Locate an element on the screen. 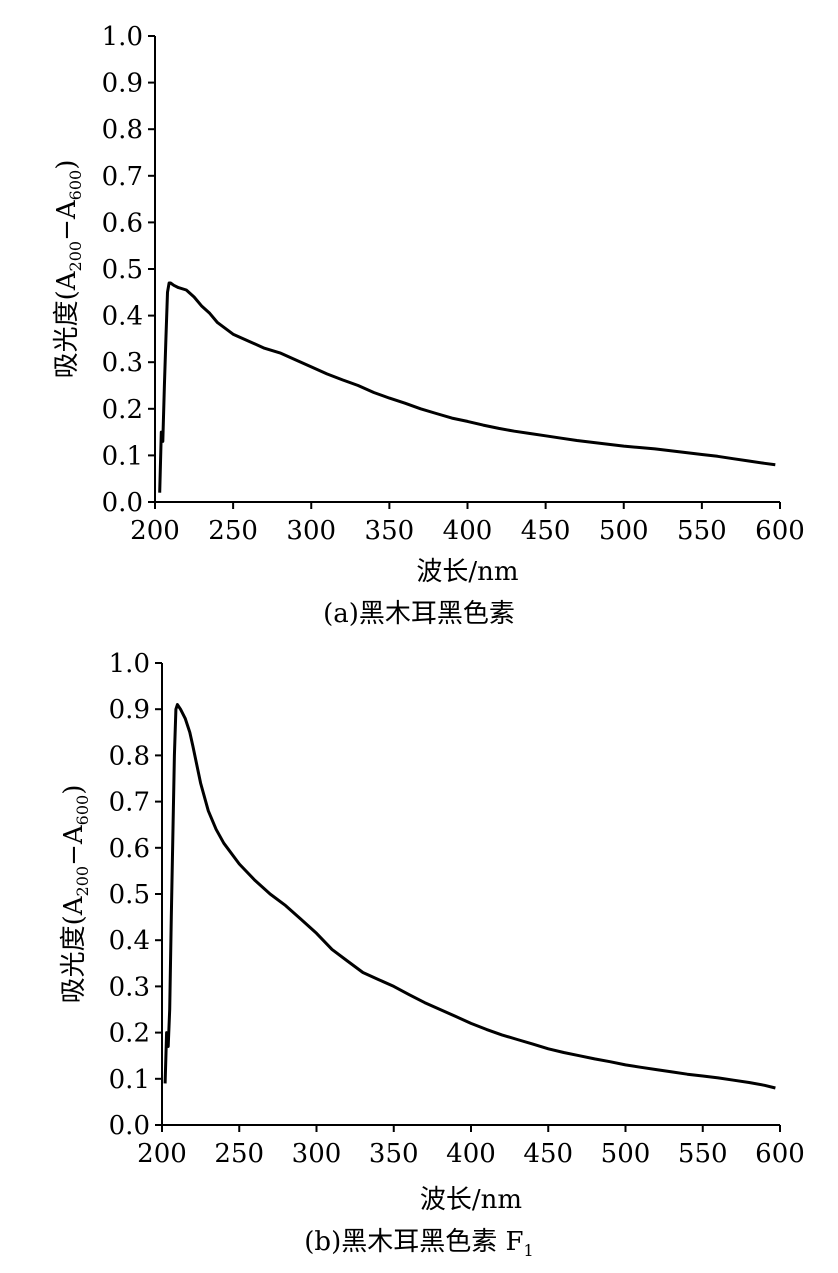  series-line is located at coordinates (467, 387).